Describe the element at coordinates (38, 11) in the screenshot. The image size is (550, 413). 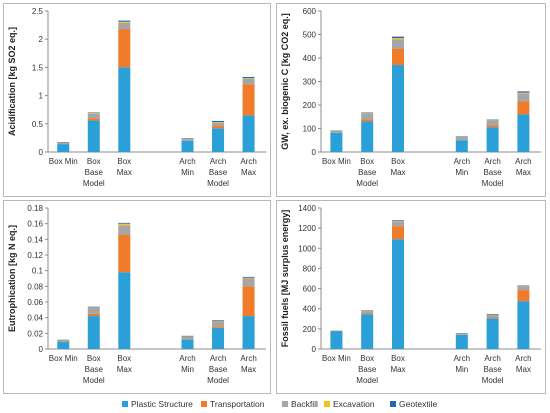
I see `y-tick-label: 2.5` at that location.